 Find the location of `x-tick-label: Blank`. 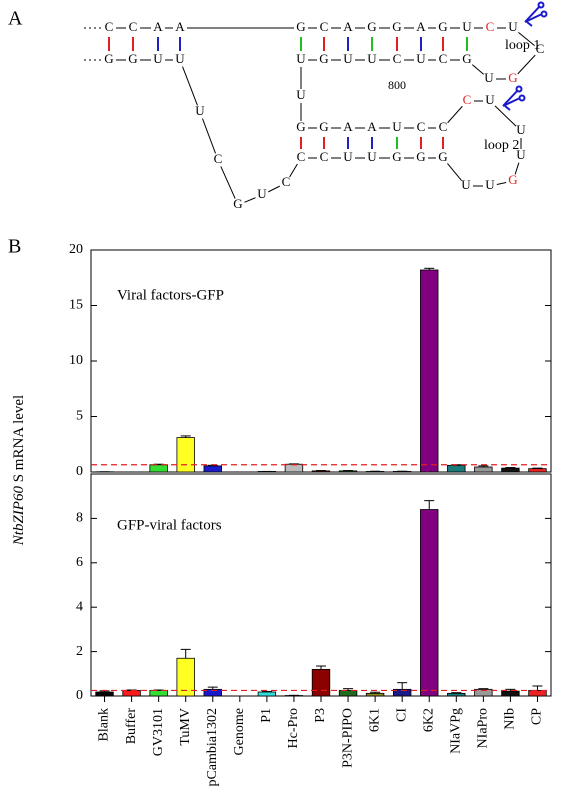

x-tick-label: Blank is located at coordinates (104, 724).